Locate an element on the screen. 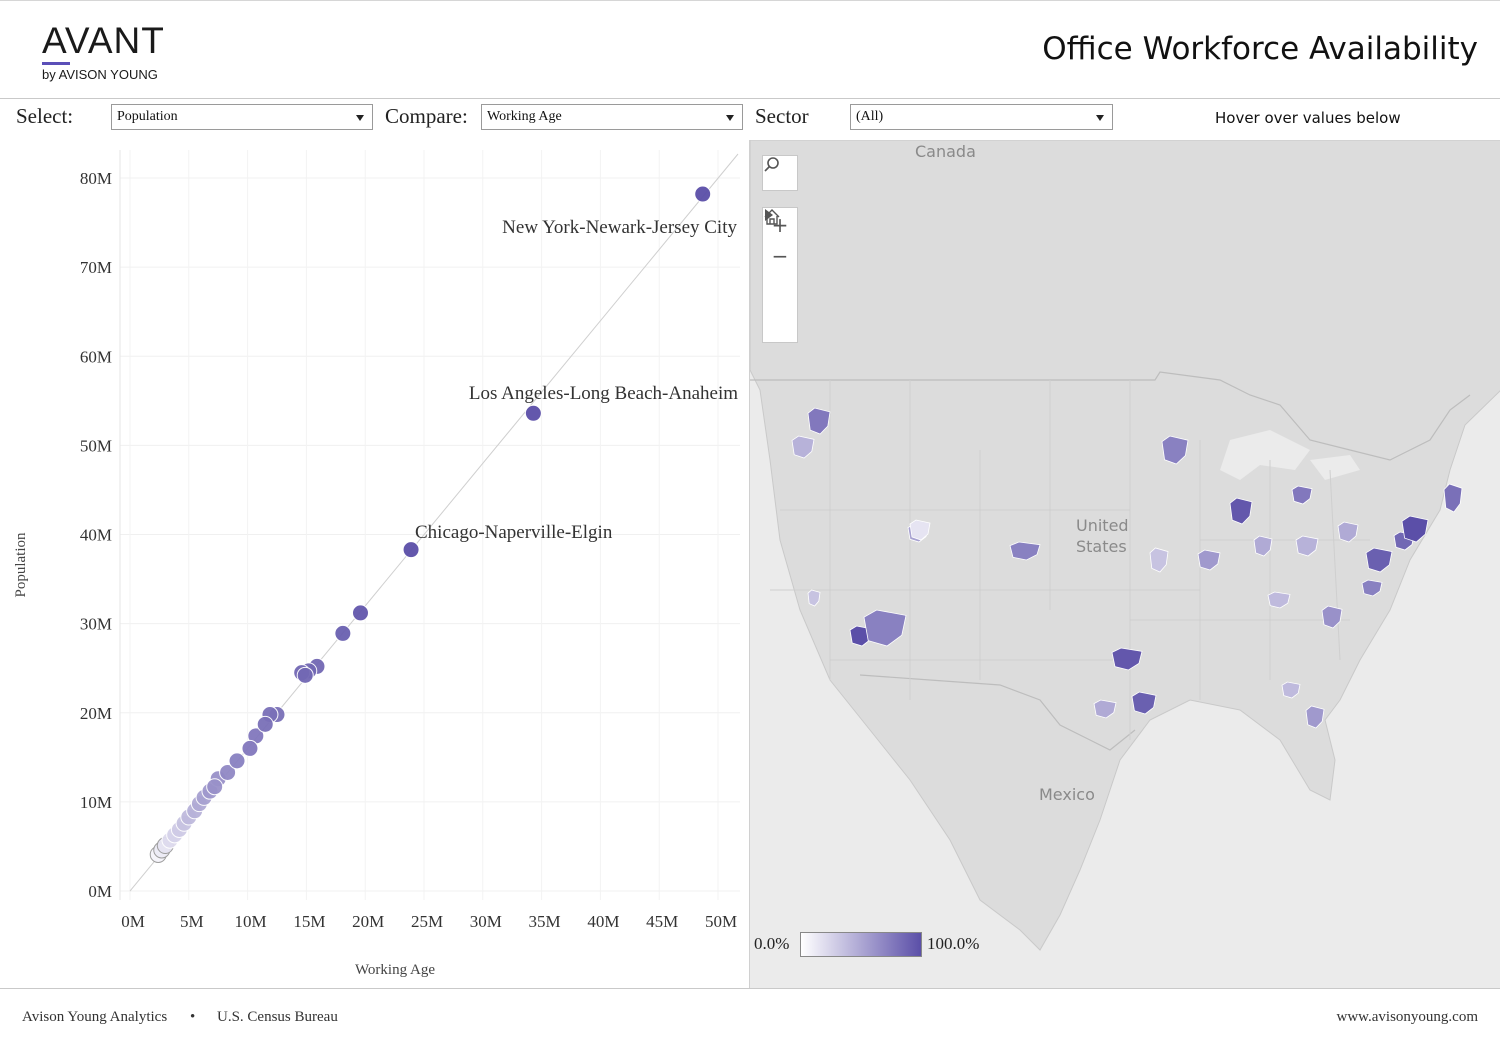 This screenshot has height=1047, width=1500. sector-dropdown: (All) is located at coordinates (981, 117).